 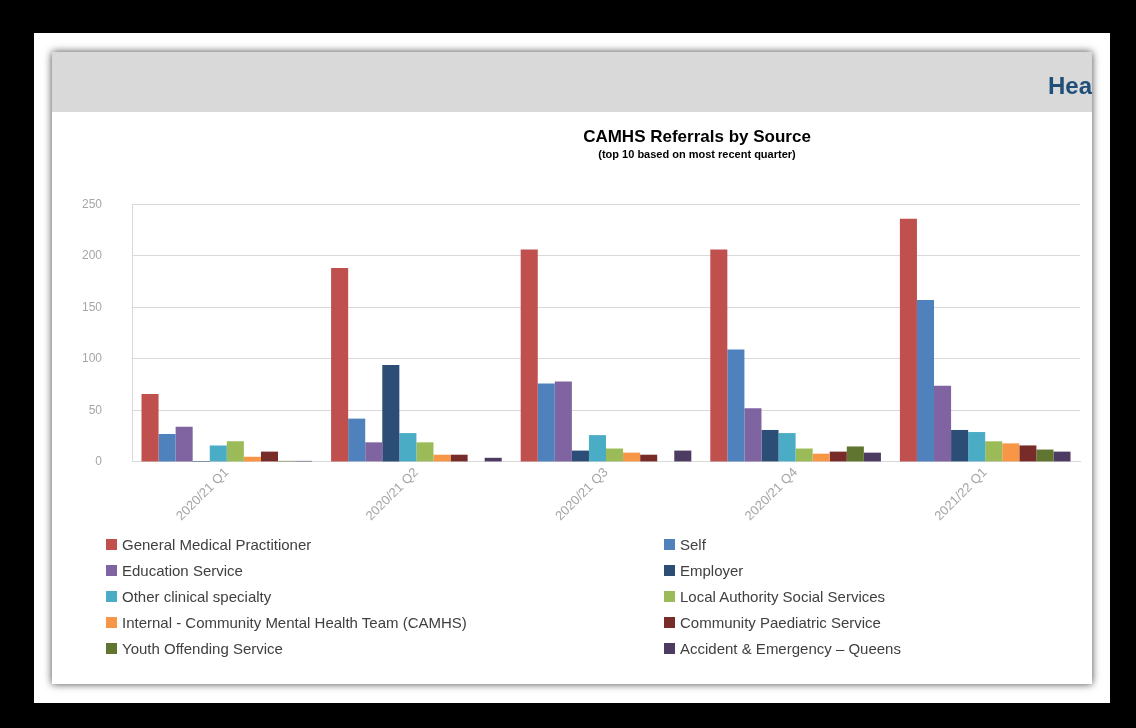 What do you see at coordinates (790, 648) in the screenshot?
I see `legend-label: Accident & Emergency – Queens` at bounding box center [790, 648].